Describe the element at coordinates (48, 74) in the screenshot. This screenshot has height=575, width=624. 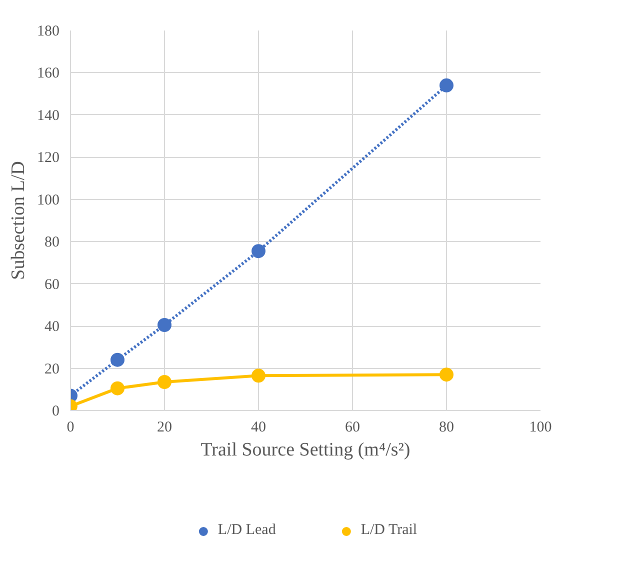
I see `y-tick-label: 160` at that location.